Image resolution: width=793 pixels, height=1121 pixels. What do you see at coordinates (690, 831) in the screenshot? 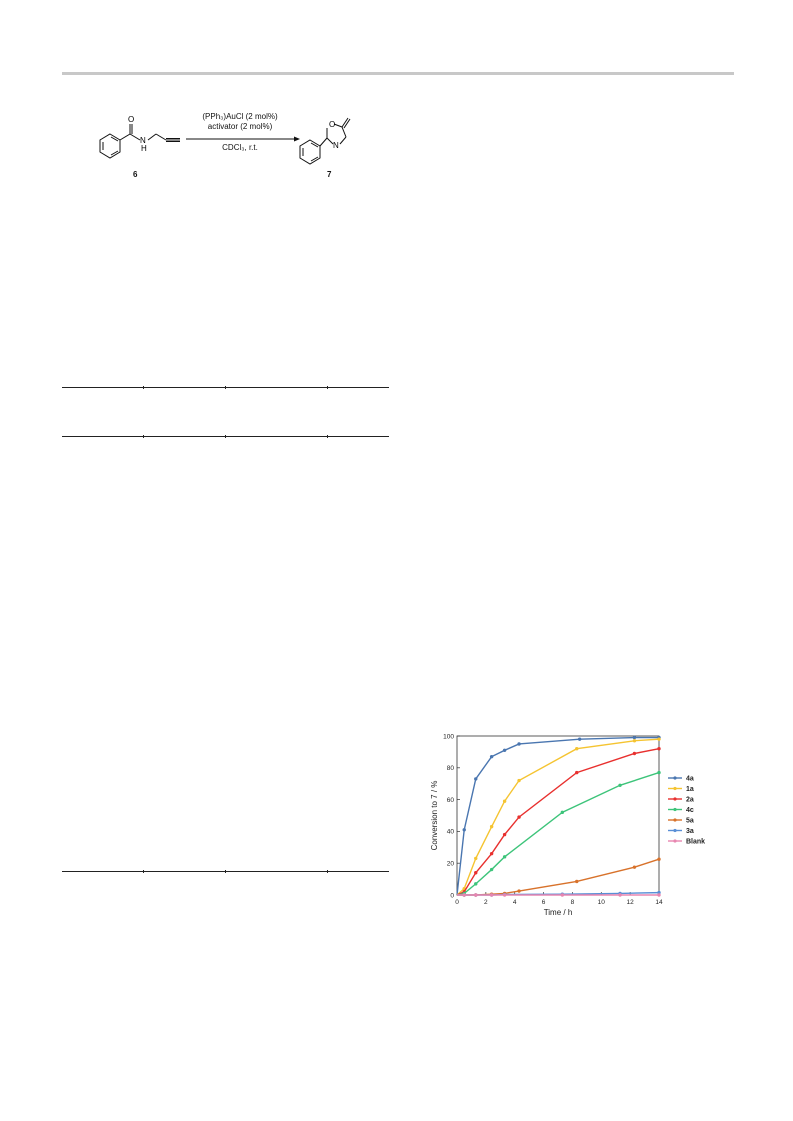
I see `legend-label-3a: 3a` at bounding box center [690, 831].